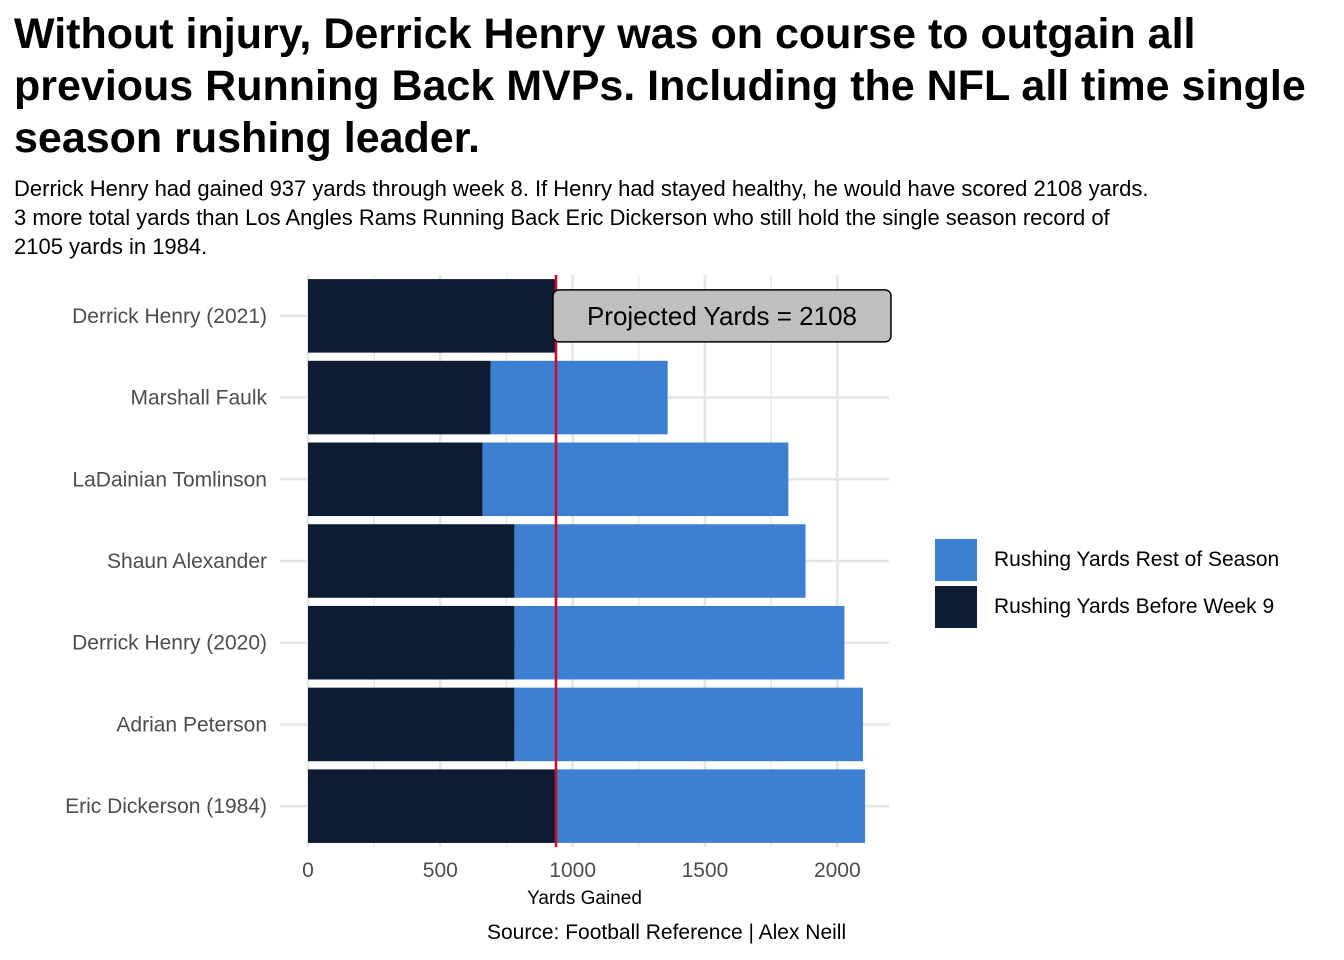 The width and height of the screenshot is (1344, 960). Describe the element at coordinates (169, 479) in the screenshot. I see `y-category-label: LaDainian Tomlinson` at that location.